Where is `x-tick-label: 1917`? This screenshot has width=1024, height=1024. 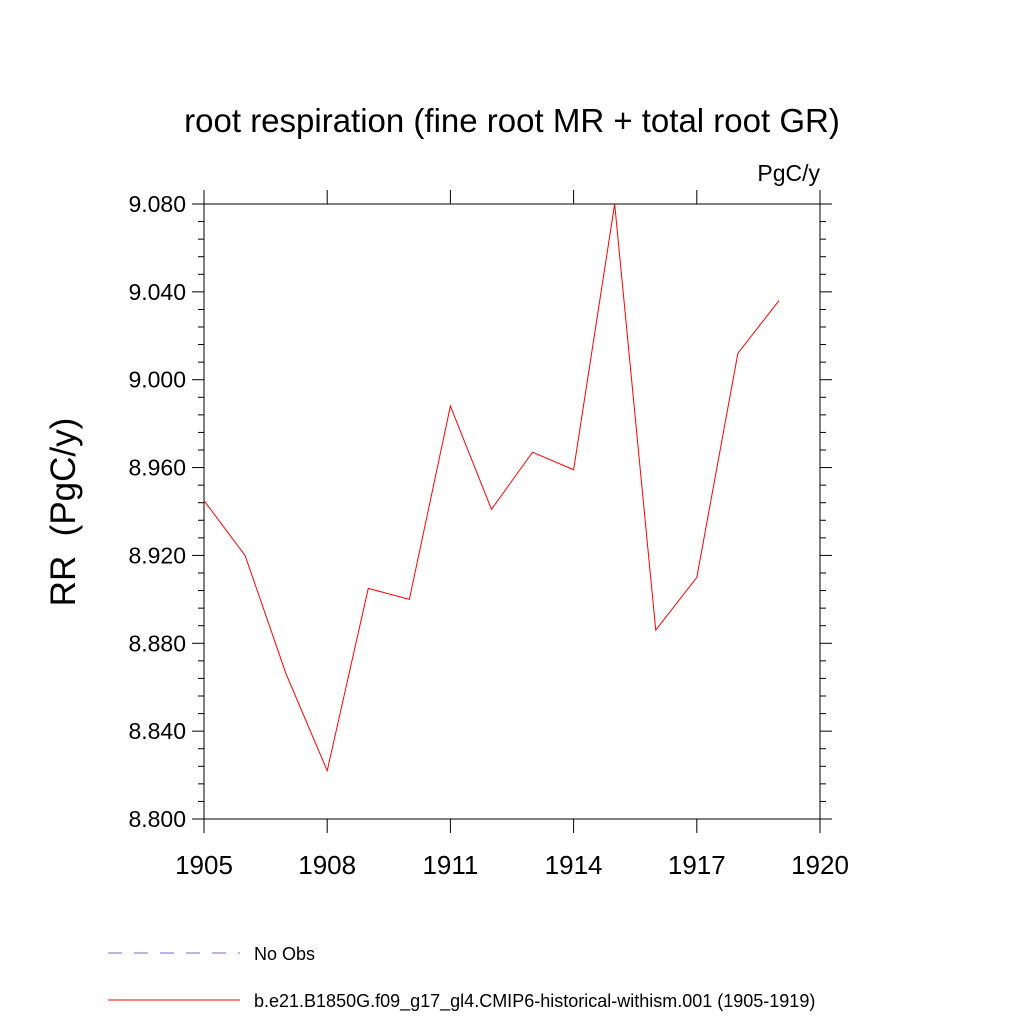 x-tick-label: 1917 is located at coordinates (697, 865).